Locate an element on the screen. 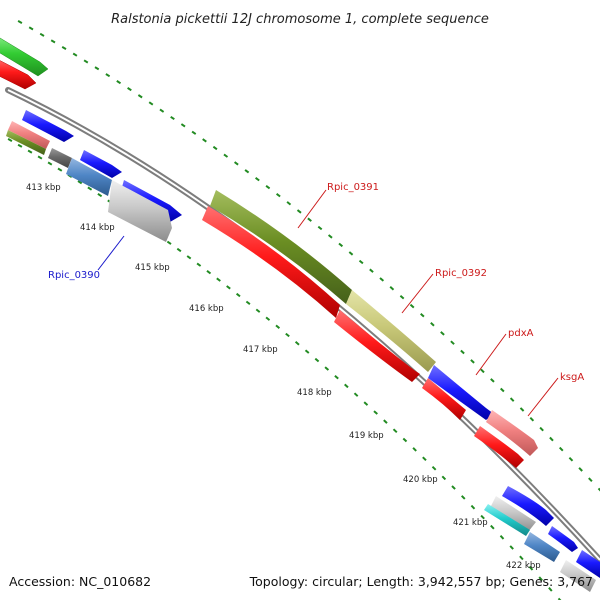  gene-label-ksga: ksgA is located at coordinates (572, 377).